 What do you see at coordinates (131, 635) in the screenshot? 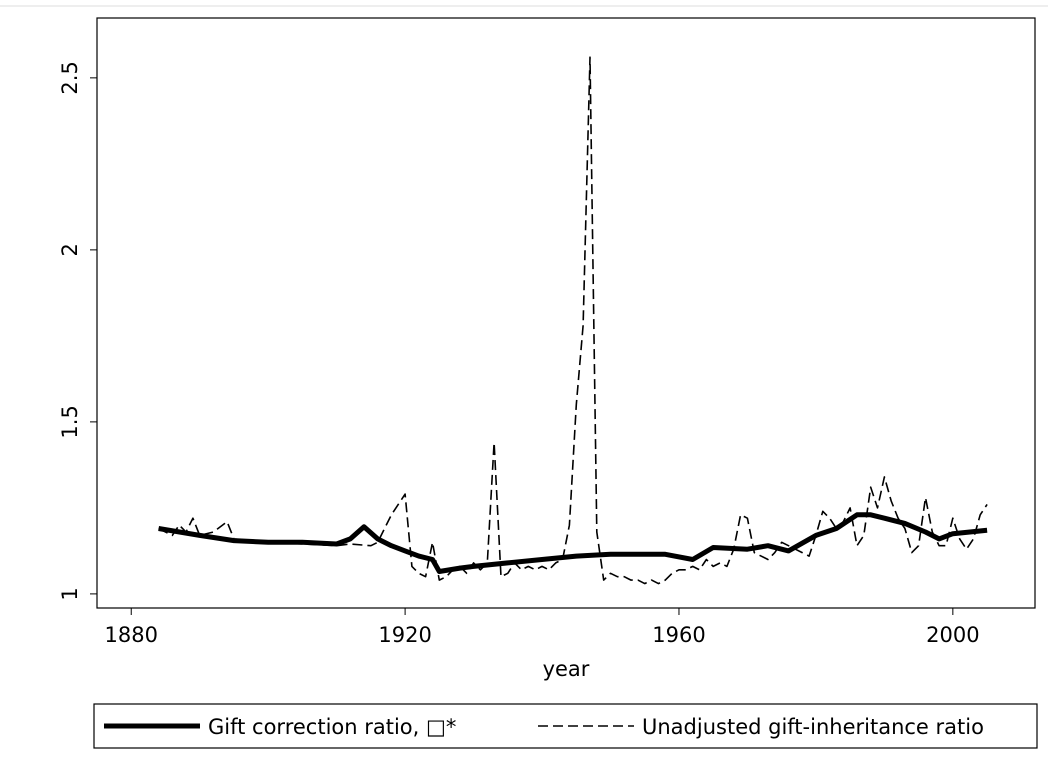
I see `x-tick-label: 1880` at bounding box center [131, 635].